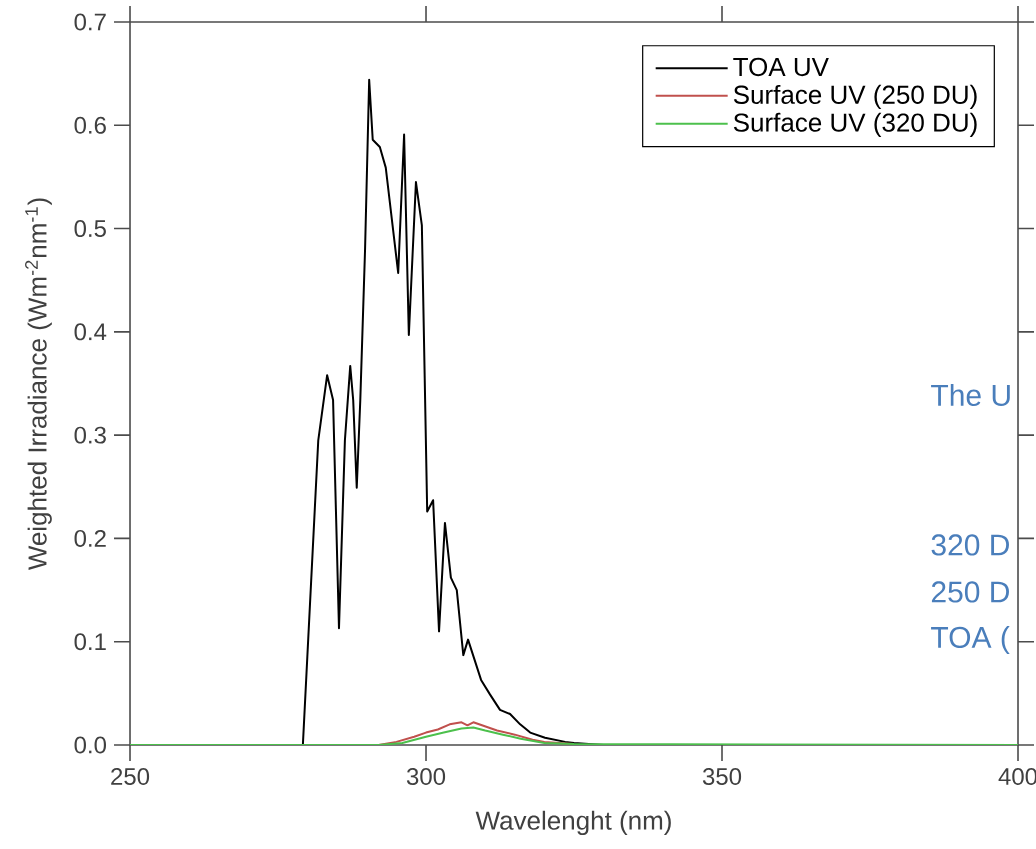  What do you see at coordinates (90, 229) in the screenshot?
I see `y-tick-label: 0.5` at bounding box center [90, 229].